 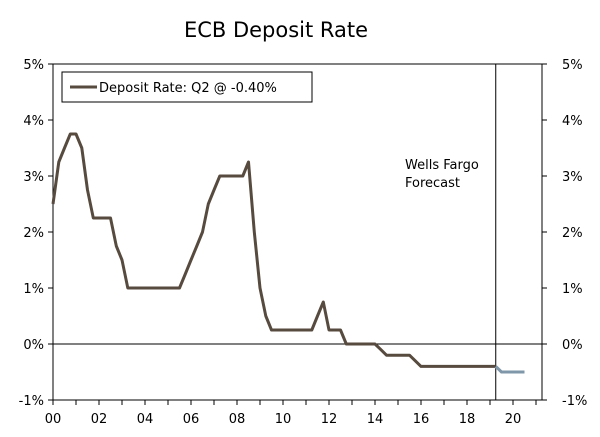 What do you see at coordinates (191, 419) in the screenshot?
I see `x-tick-label: 06` at bounding box center [191, 419].